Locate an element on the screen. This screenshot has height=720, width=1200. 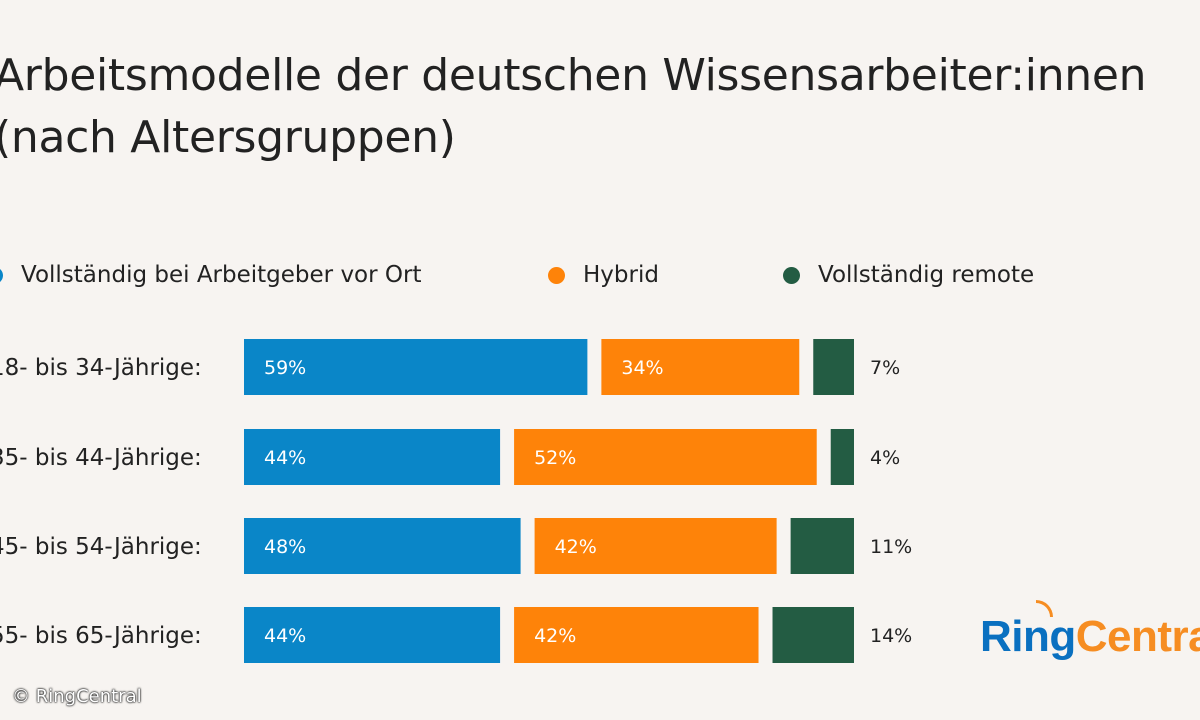
legend-label-onsite: Vollständig bei Arbeitgeber vor Ort is located at coordinates (221, 275).